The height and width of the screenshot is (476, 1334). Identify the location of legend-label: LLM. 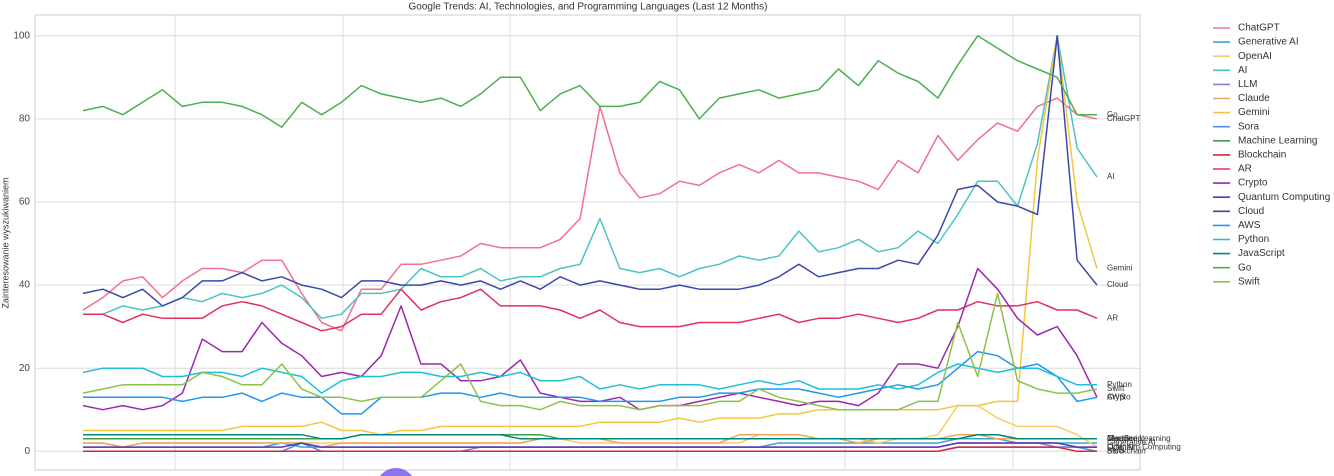
(1247, 84).